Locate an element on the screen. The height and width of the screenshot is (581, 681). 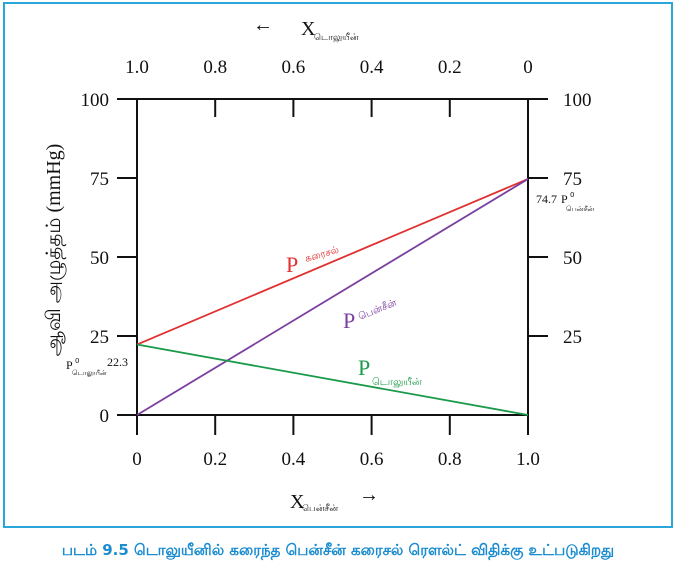
y-right-tick-label: 75 is located at coordinates (572, 179).